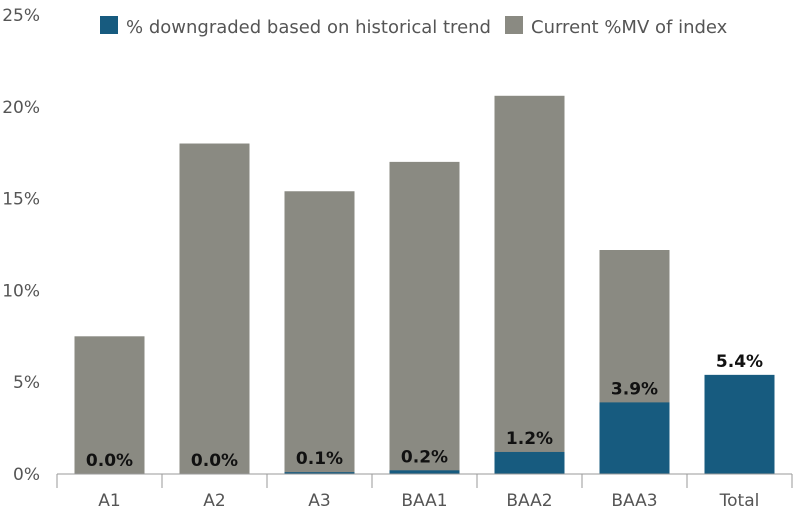  What do you see at coordinates (109, 25) in the screenshot?
I see `legend-swatch-downgraded` at bounding box center [109, 25].